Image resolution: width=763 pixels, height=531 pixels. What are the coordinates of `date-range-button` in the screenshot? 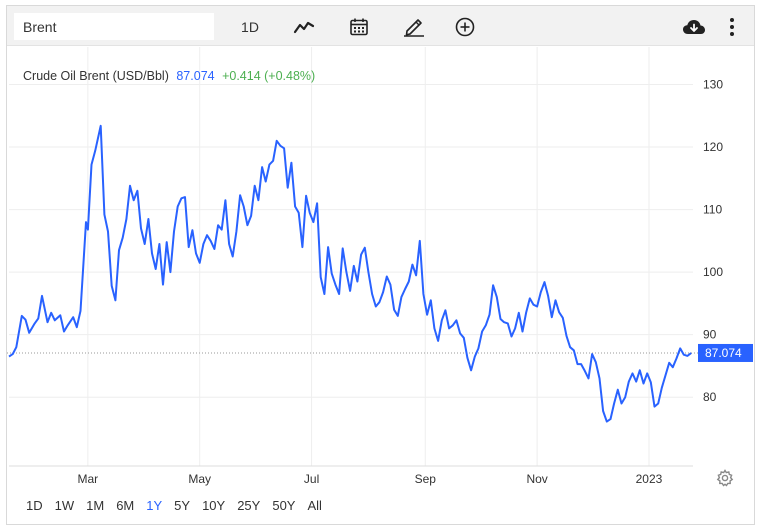 It's located at (359, 26).